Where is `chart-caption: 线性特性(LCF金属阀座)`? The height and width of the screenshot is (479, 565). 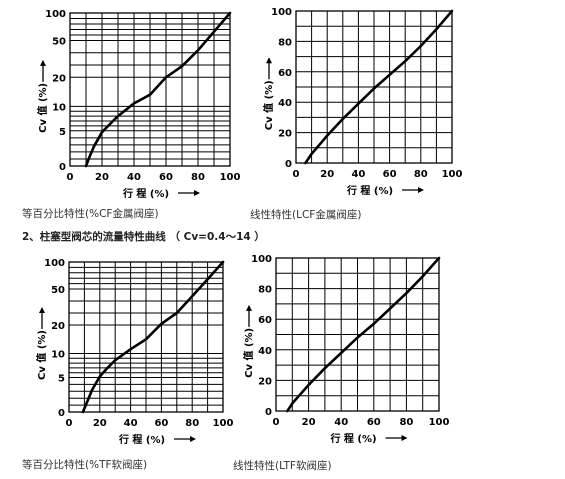
chart-caption: 线性特性(LCF金属阀座) is located at coordinates (305, 214).